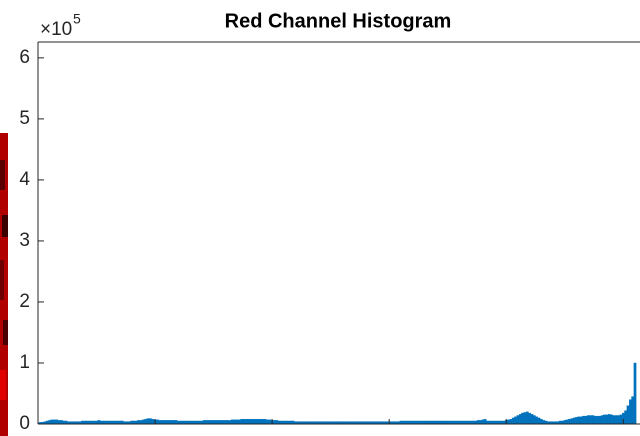  I want to click on y-tick-label: 1, so click(24, 362).